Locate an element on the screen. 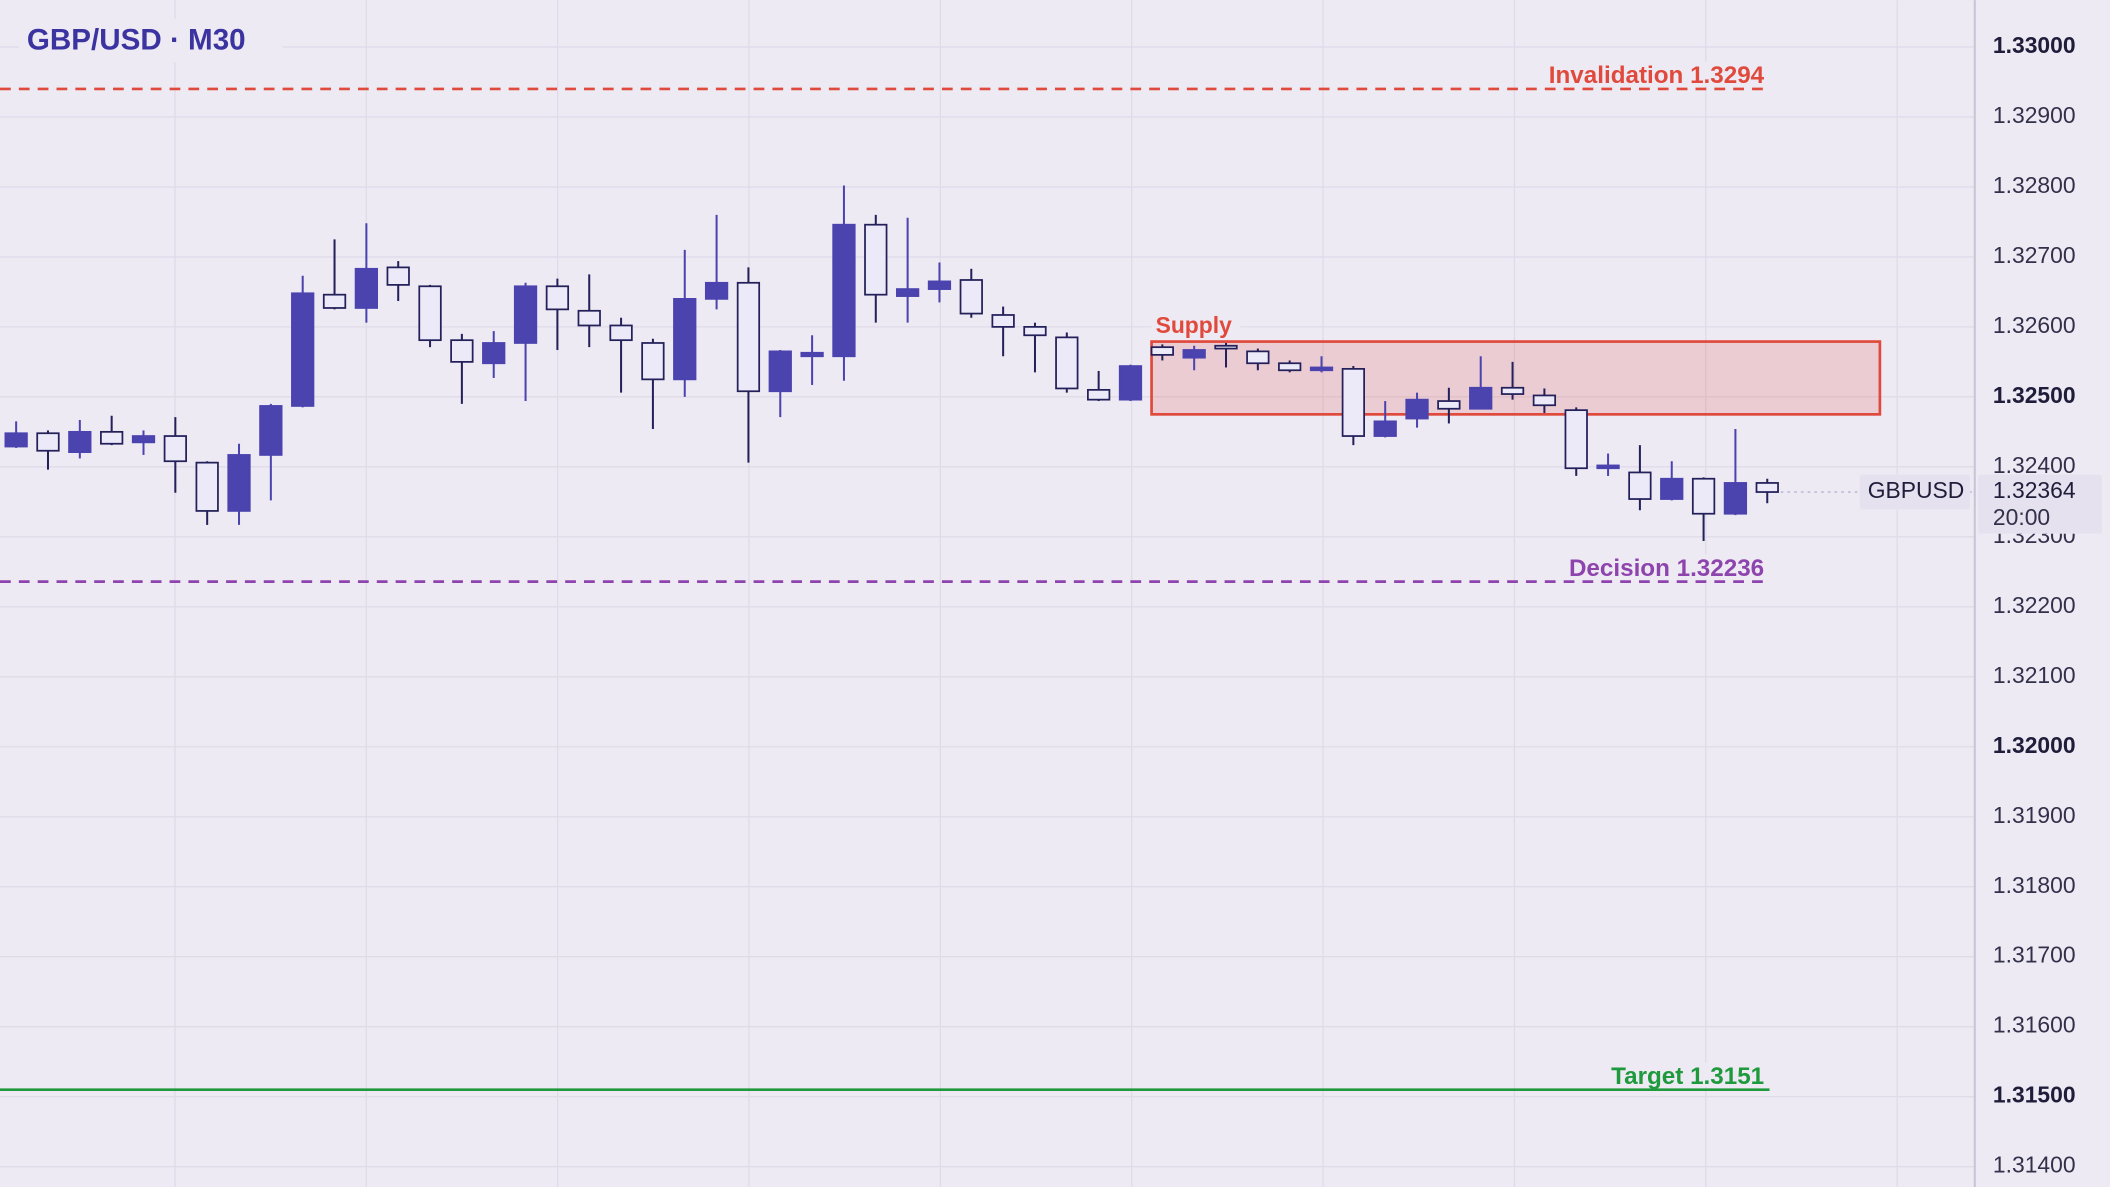 The height and width of the screenshot is (1187, 2110). zone-label: Supply is located at coordinates (1194, 325).